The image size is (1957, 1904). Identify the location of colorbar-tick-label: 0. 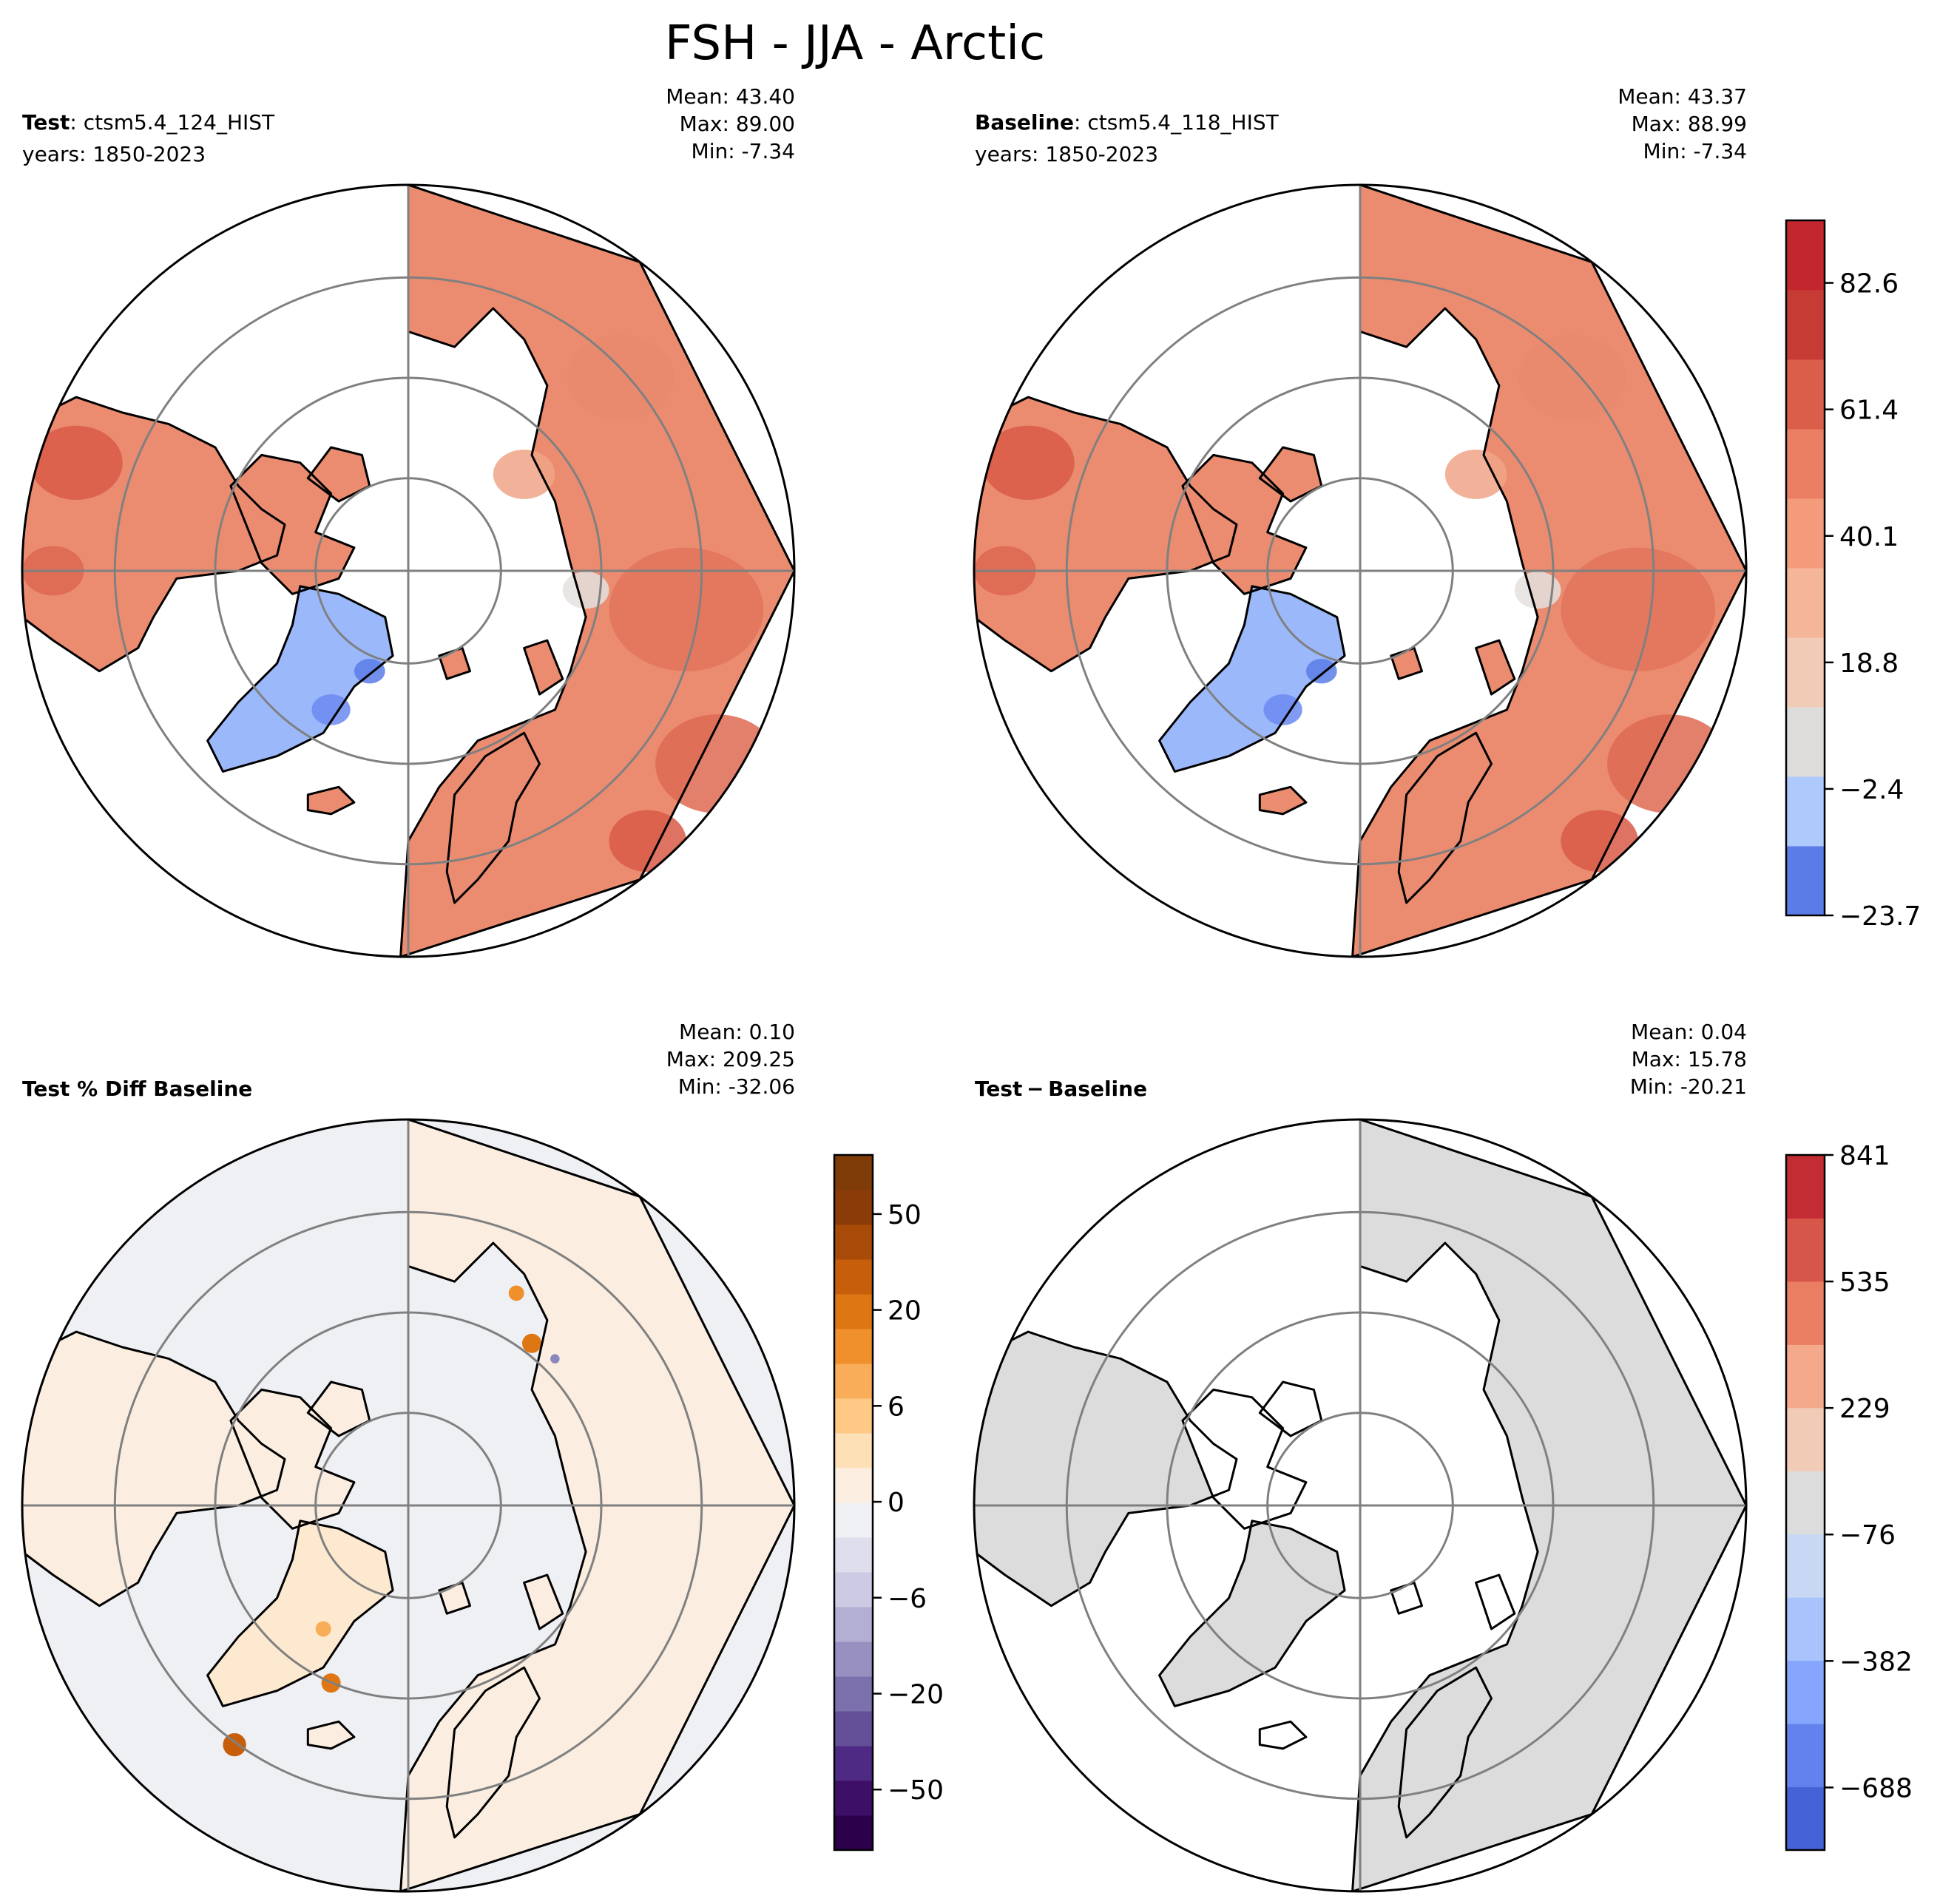
(896, 1503).